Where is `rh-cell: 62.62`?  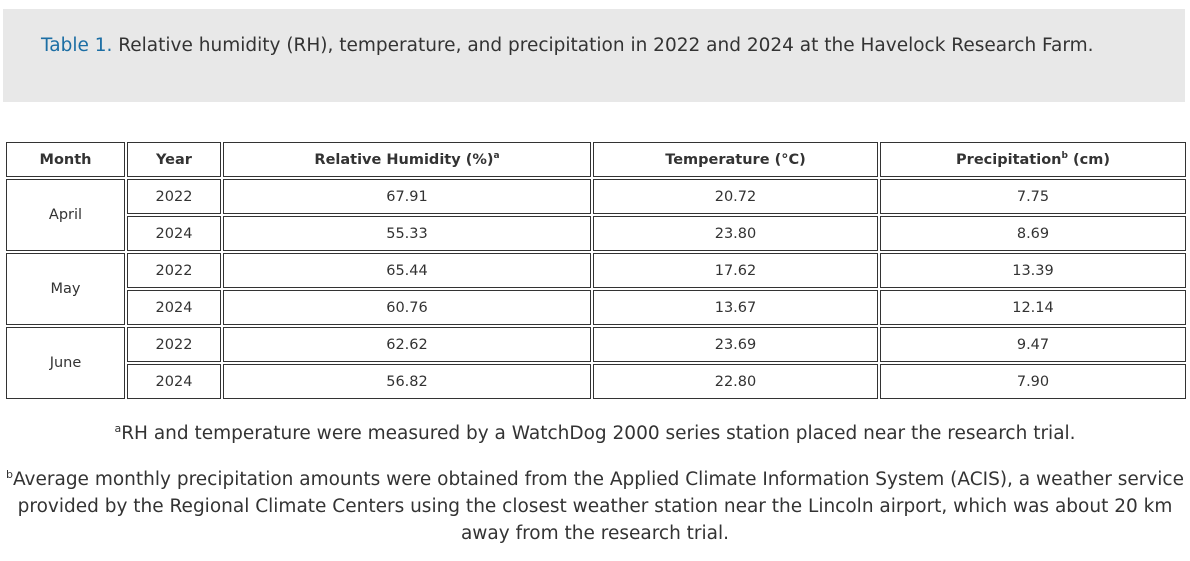
rh-cell: 62.62 is located at coordinates (407, 344).